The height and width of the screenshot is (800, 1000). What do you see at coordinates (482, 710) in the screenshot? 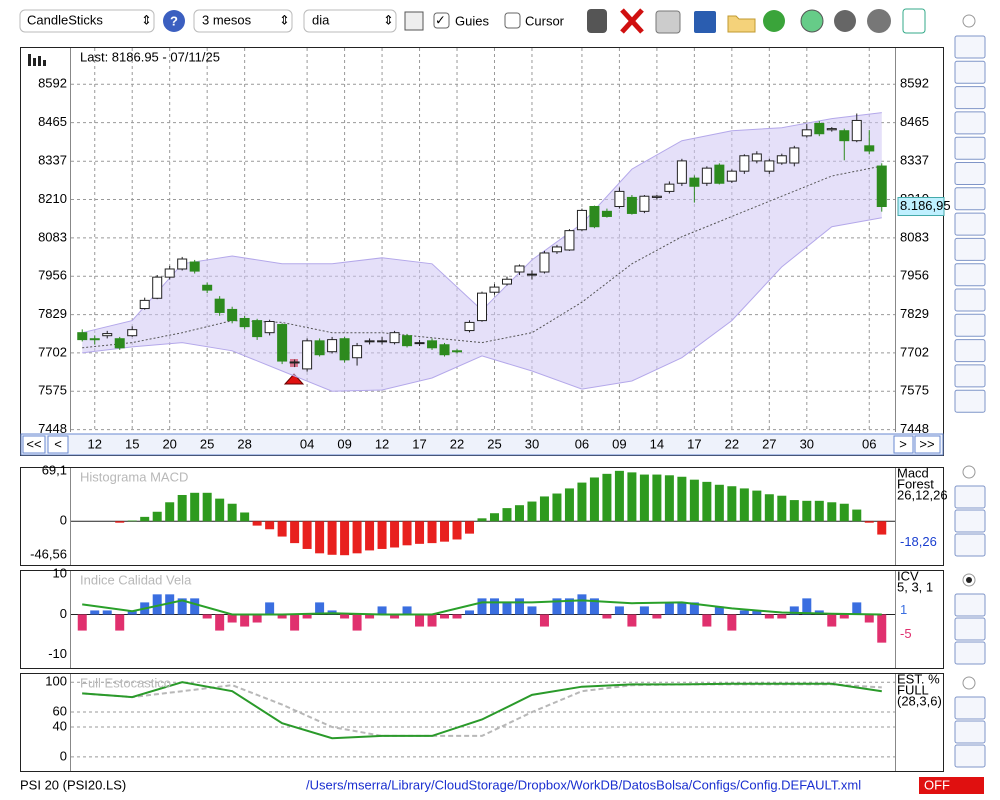
I see `series-line` at bounding box center [482, 710].